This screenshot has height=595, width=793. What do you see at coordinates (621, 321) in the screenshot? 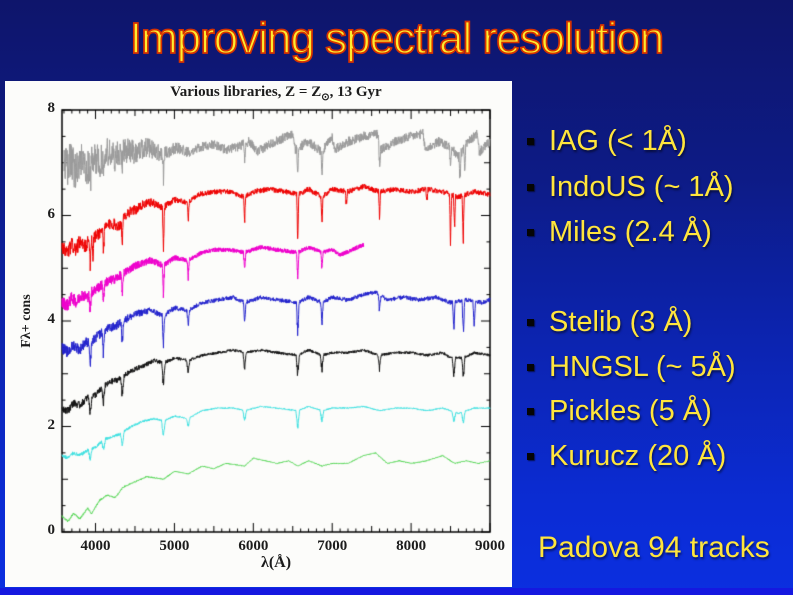
I see `bullet-label: Stelib (3 Å)` at bounding box center [621, 321].